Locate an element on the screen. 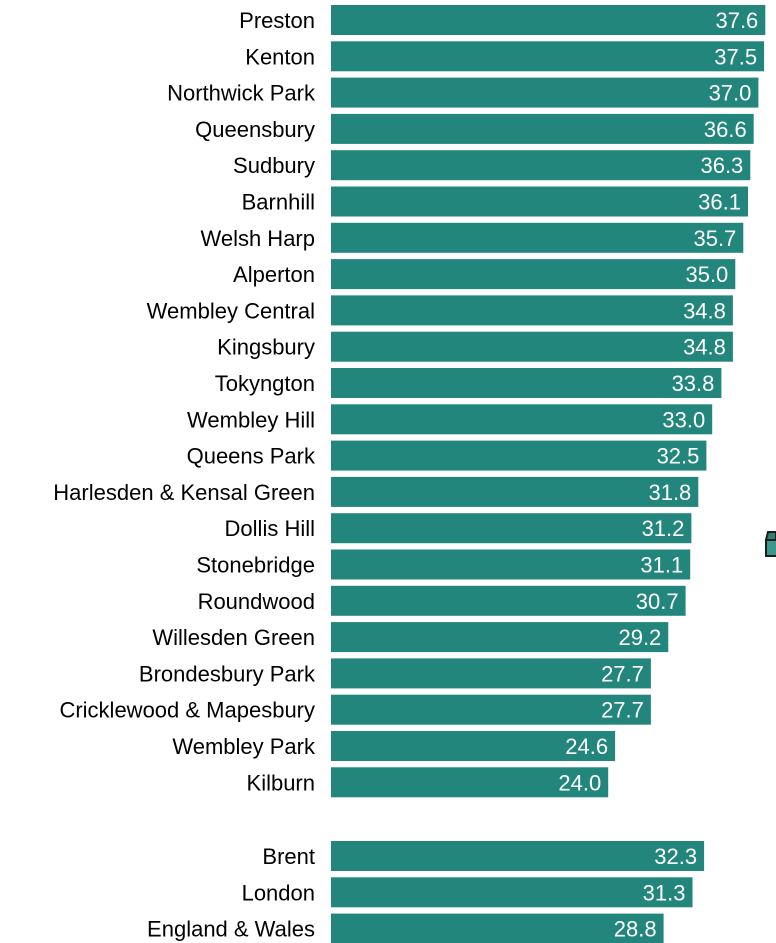  category-label: Preston is located at coordinates (277, 20).